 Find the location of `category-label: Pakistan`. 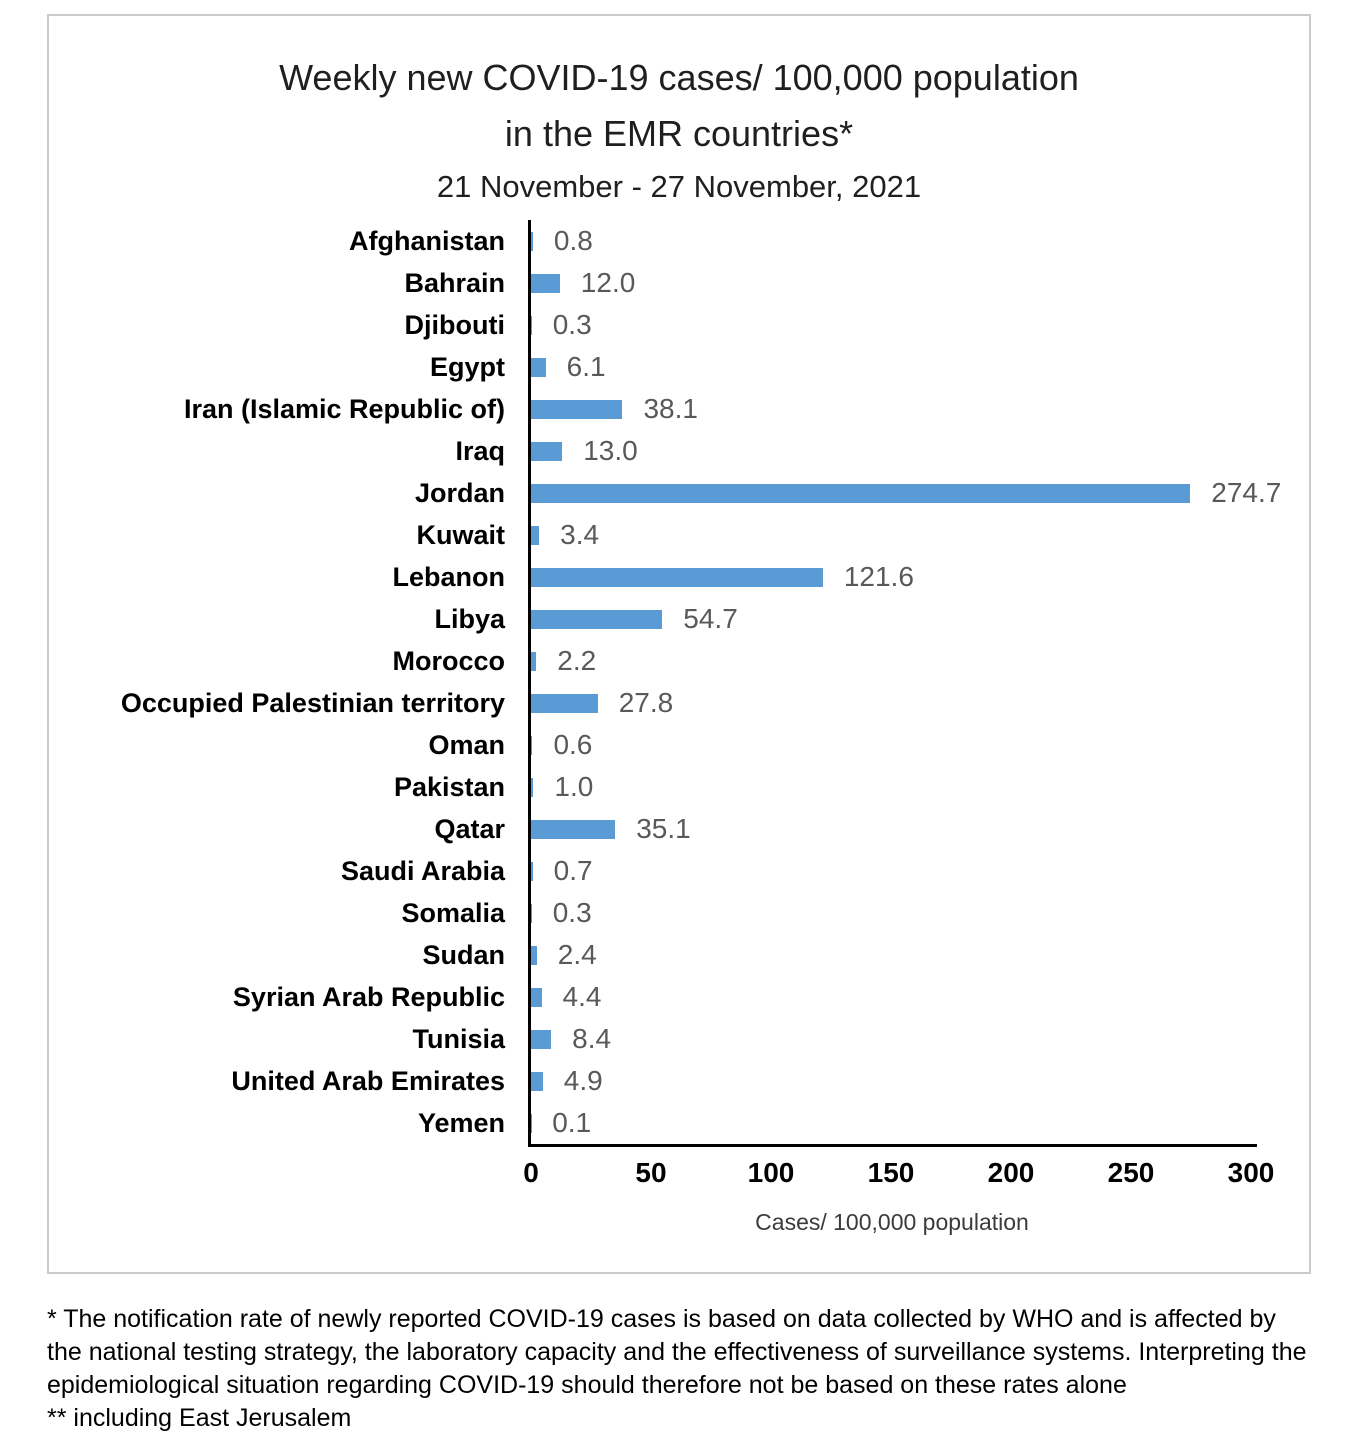

category-label: Pakistan is located at coordinates (449, 786).